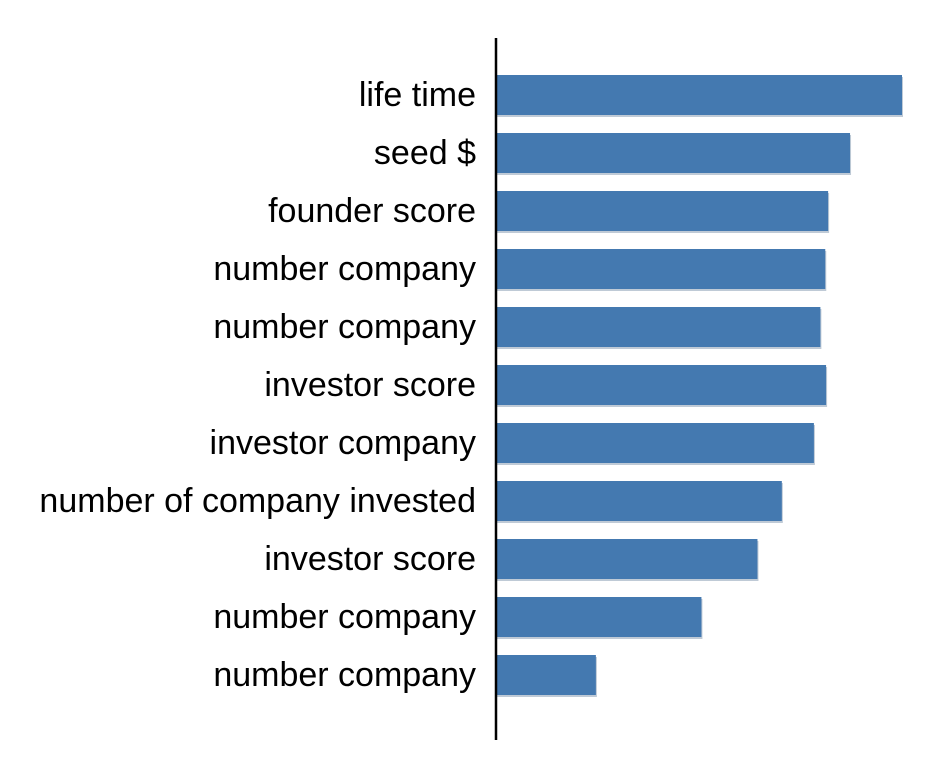 This screenshot has height=762, width=936. Describe the element at coordinates (344, 269) in the screenshot. I see `category-label-3: number company` at that location.